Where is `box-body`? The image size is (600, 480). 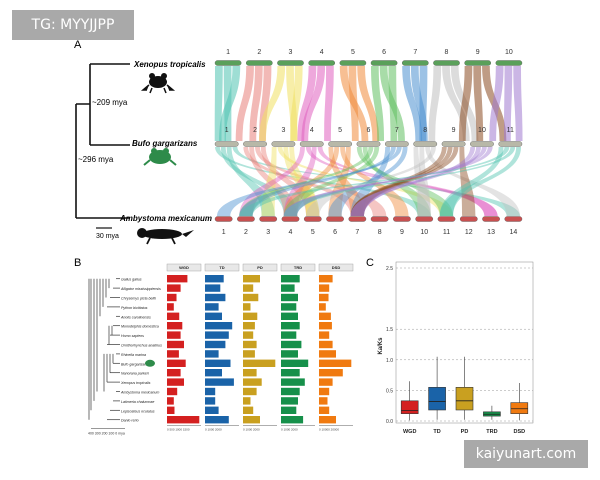 box-body is located at coordinates (437, 399).